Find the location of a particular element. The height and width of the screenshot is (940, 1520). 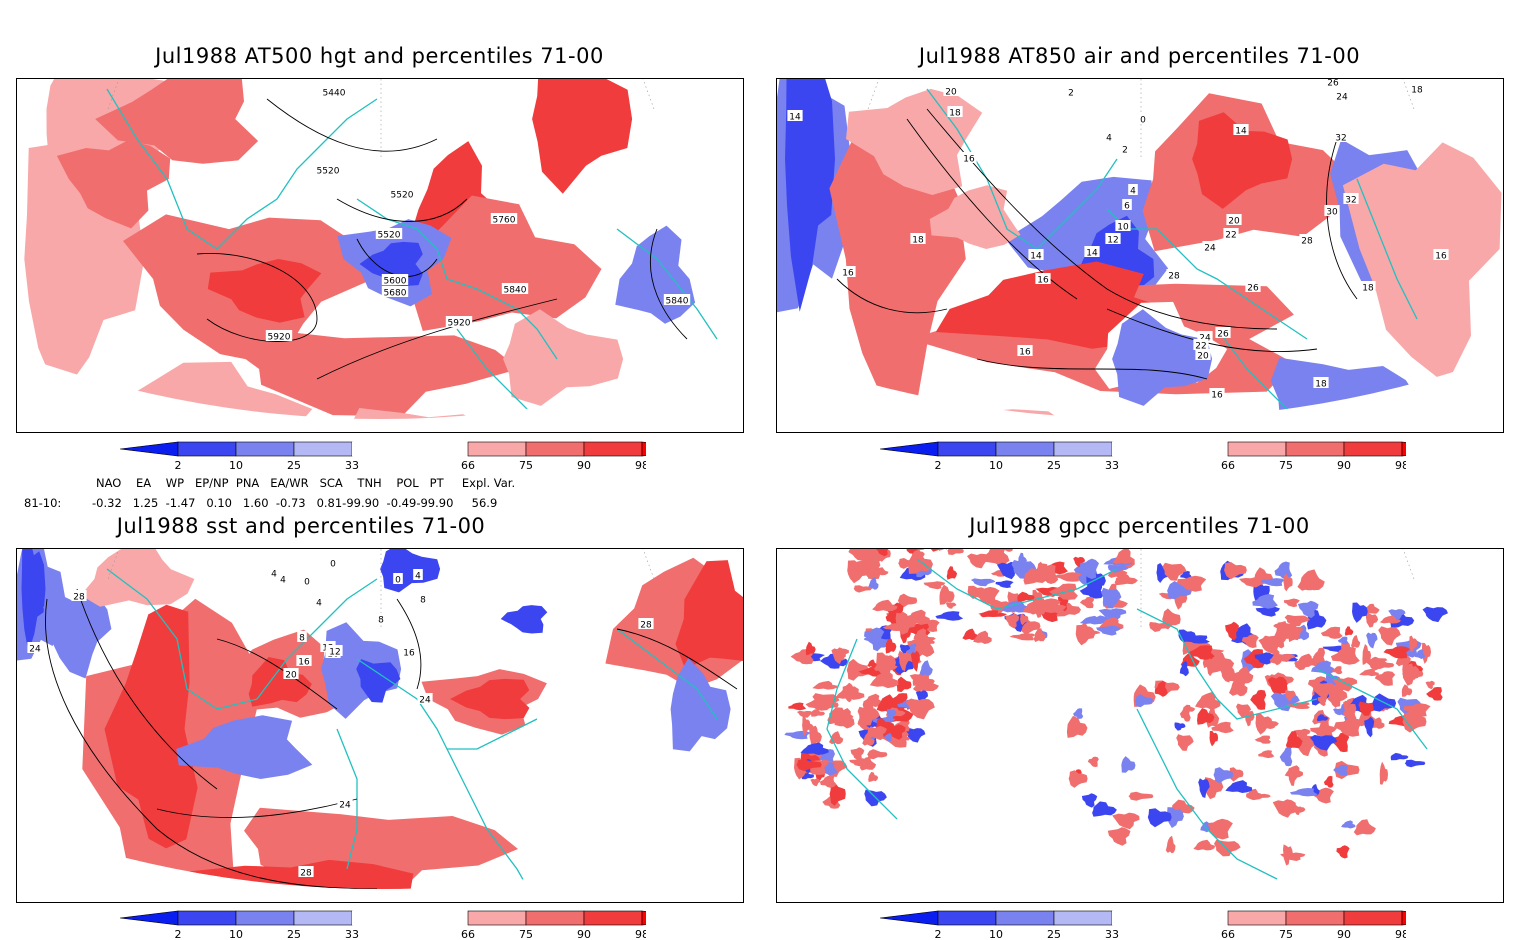

contour-label: 12 is located at coordinates (334, 653).